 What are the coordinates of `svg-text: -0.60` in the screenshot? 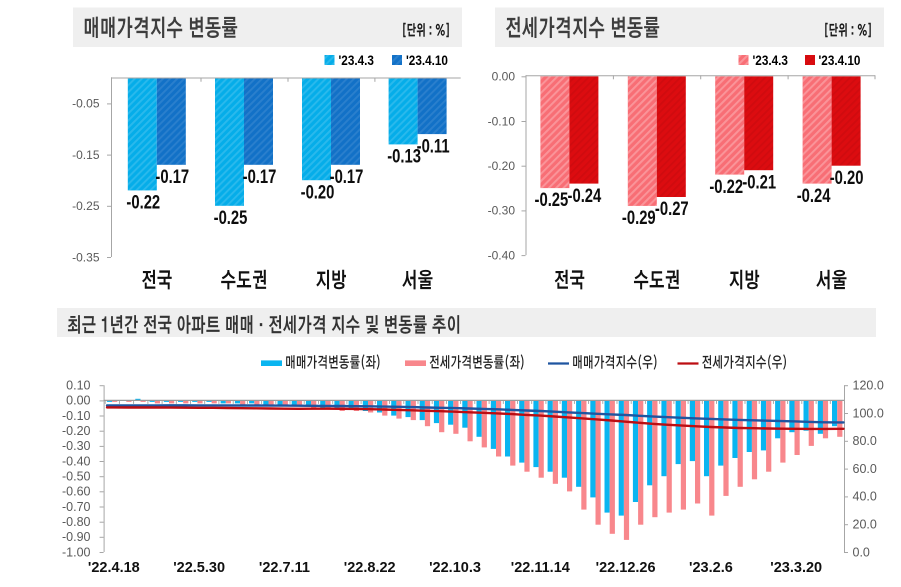 It's located at (76, 492).